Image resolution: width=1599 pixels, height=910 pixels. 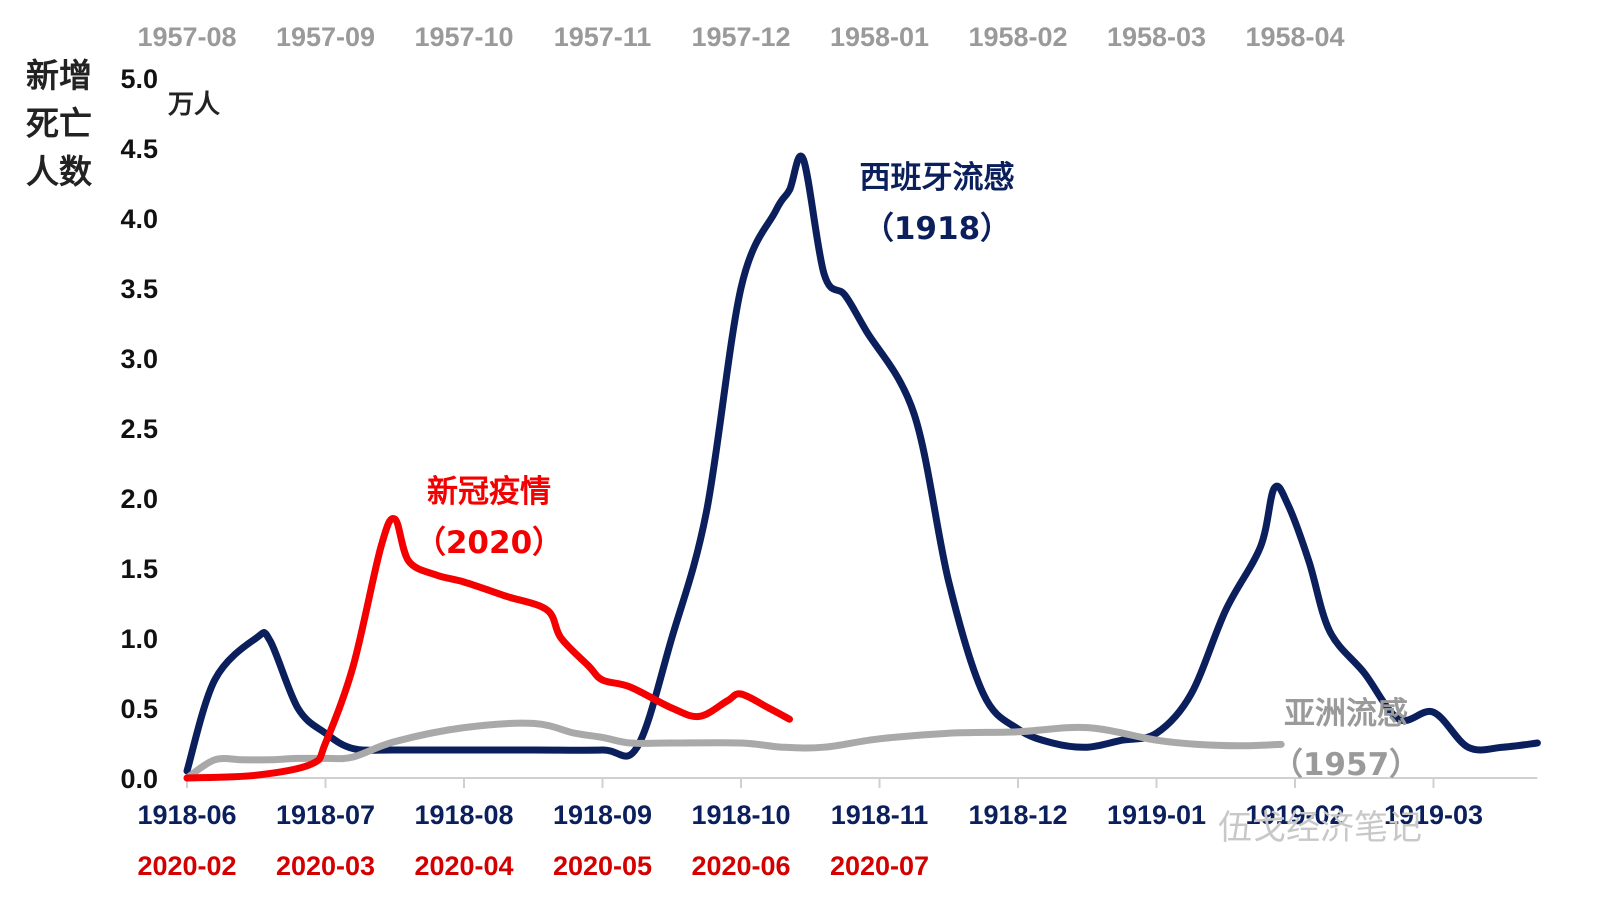 I want to click on x-tick-label-2020: 2020-03, so click(x=325, y=866).